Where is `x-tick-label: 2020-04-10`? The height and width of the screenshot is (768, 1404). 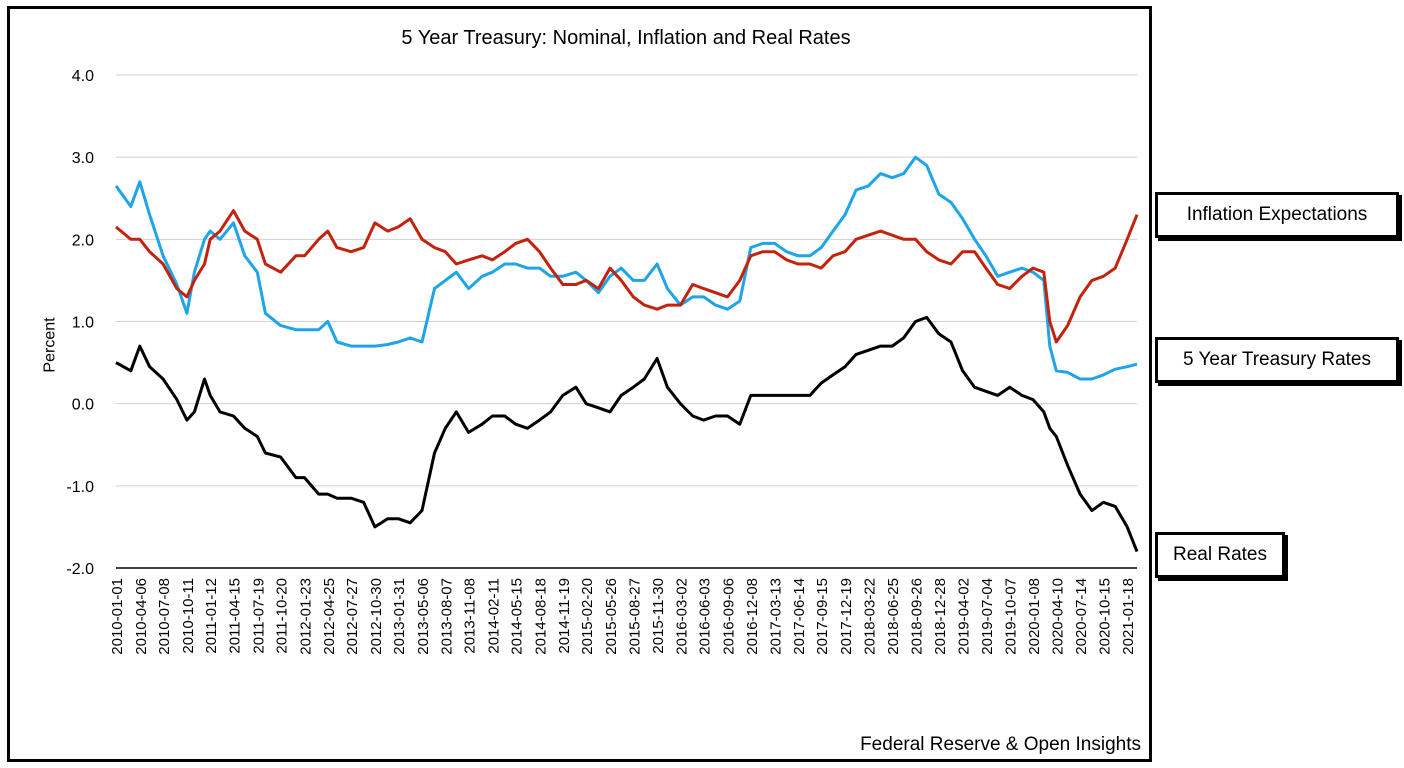
x-tick-label: 2020-04-10 is located at coordinates (1057, 616).